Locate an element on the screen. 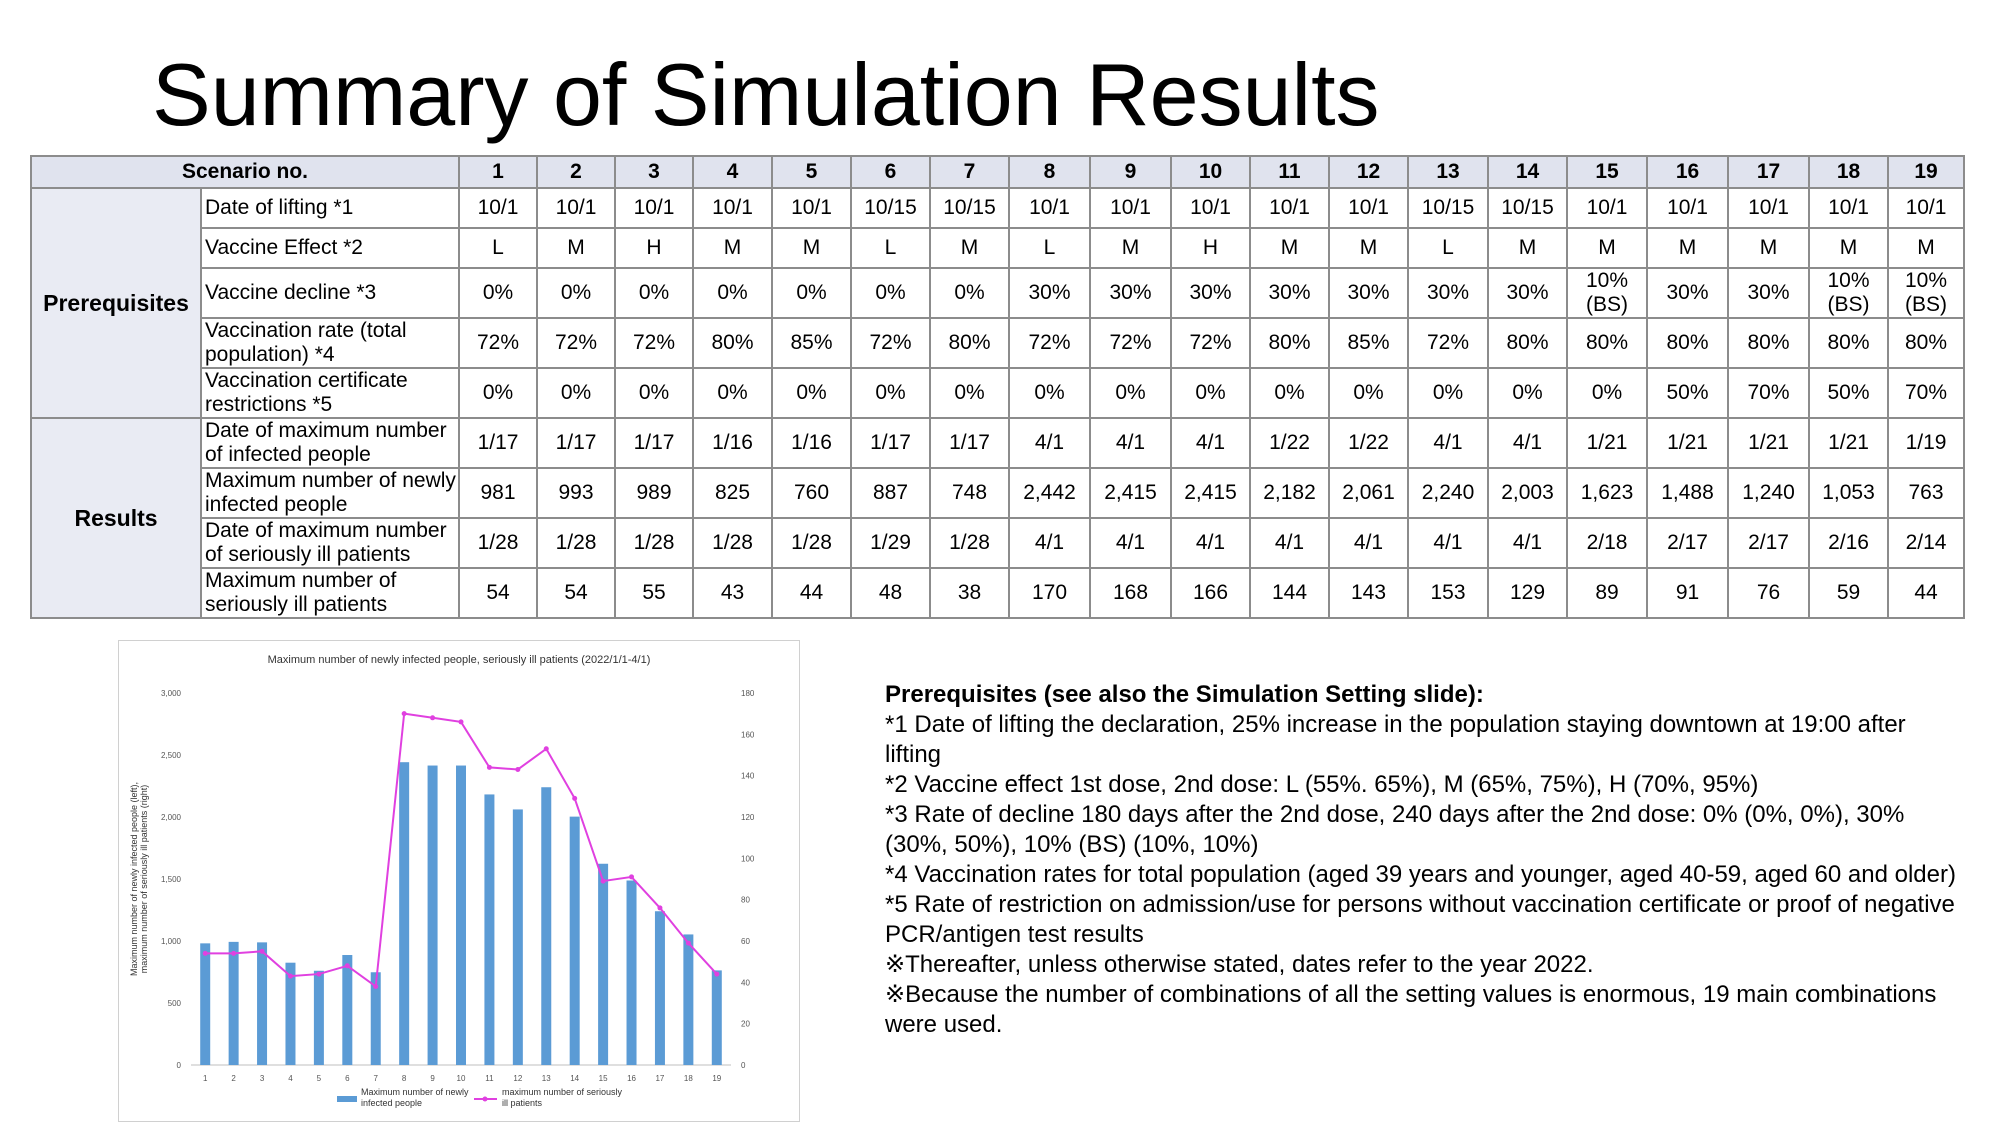  x-tick-label: 3 is located at coordinates (262, 1078).